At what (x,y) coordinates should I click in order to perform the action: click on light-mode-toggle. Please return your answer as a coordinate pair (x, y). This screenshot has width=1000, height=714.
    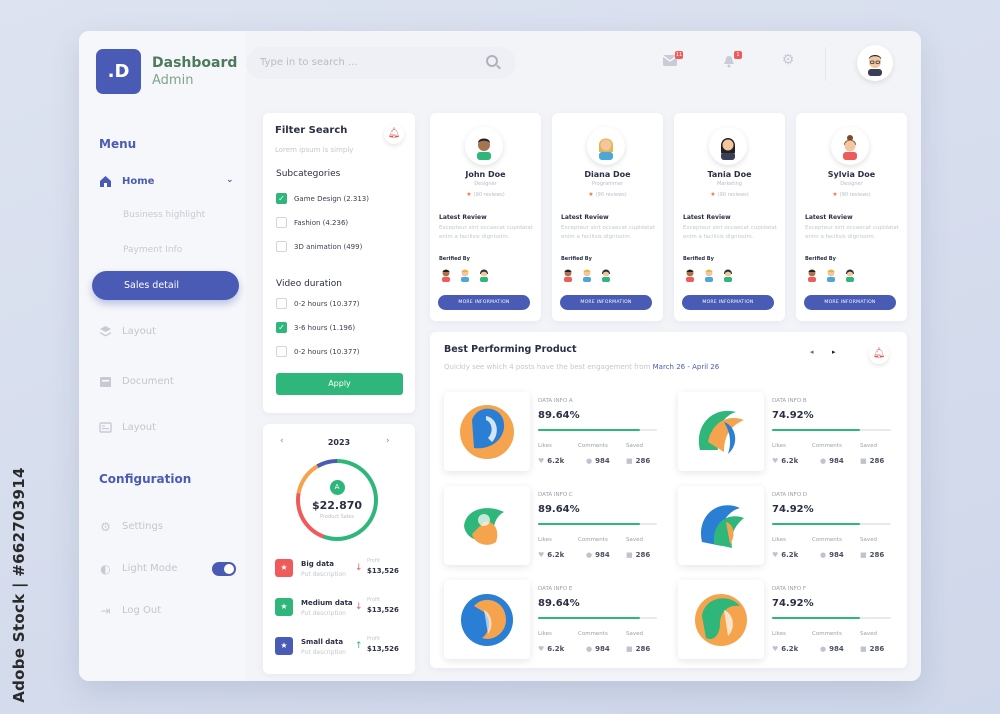
    Looking at the image, I should click on (224, 569).